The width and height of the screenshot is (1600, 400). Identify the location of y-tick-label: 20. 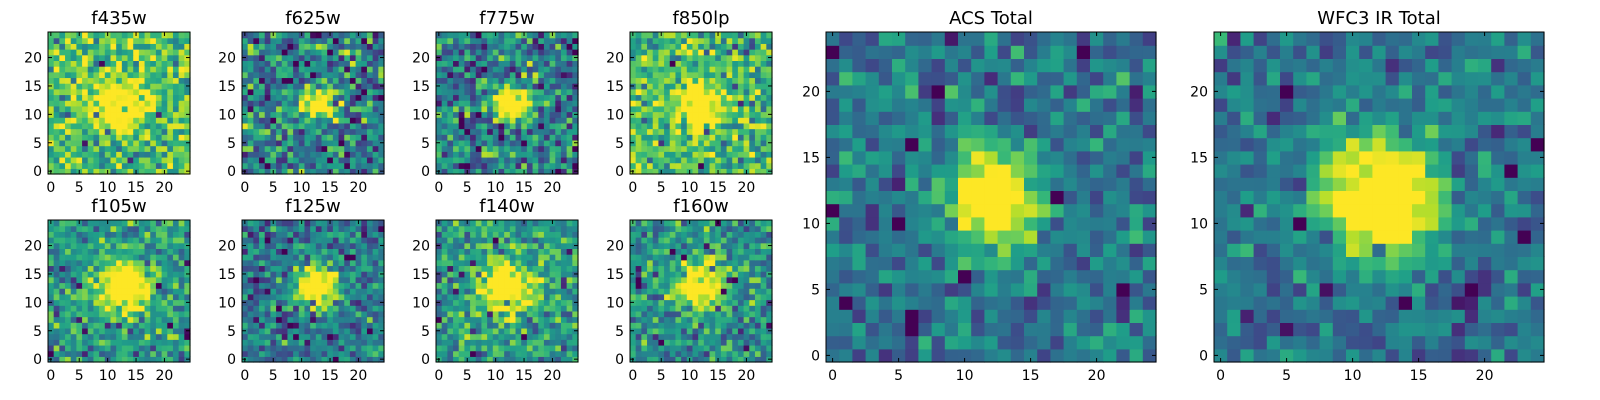
(227, 247).